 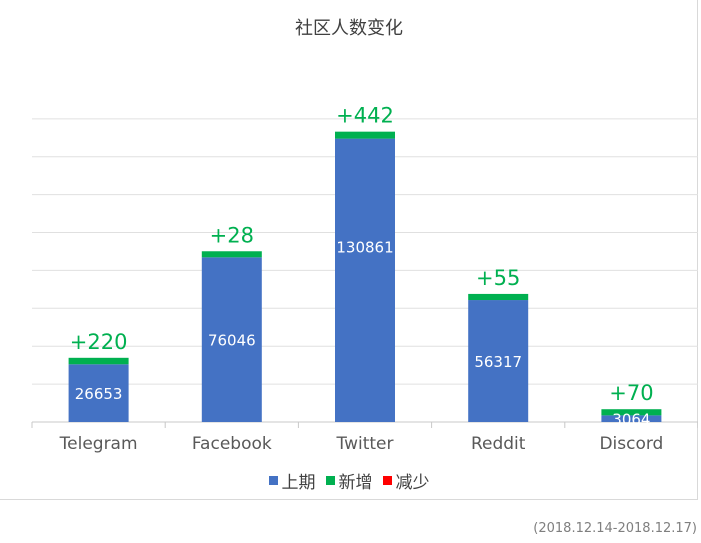 I want to click on date-range-footnote: (2018.12.14-2018.12.17), so click(x=615, y=528).